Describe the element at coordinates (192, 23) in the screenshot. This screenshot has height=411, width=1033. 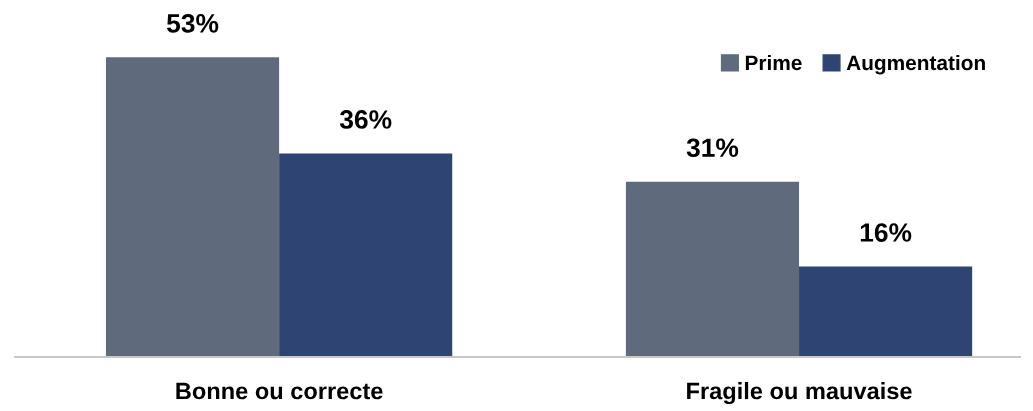
I see `data-label: 53%` at that location.